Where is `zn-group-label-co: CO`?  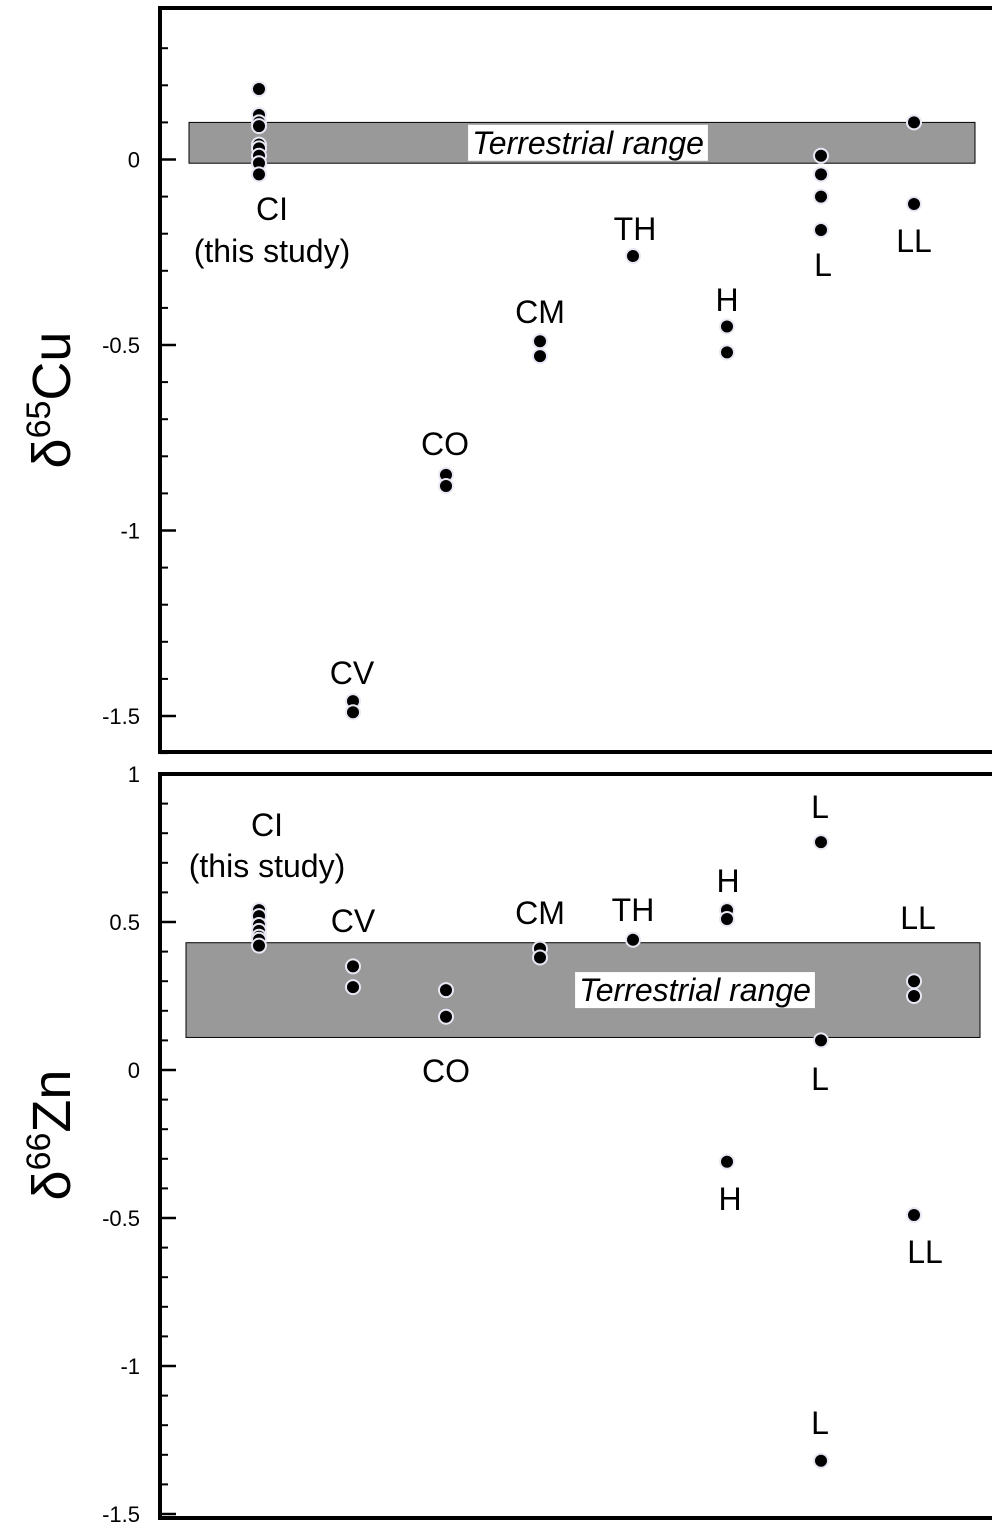 zn-group-label-co: CO is located at coordinates (446, 1071).